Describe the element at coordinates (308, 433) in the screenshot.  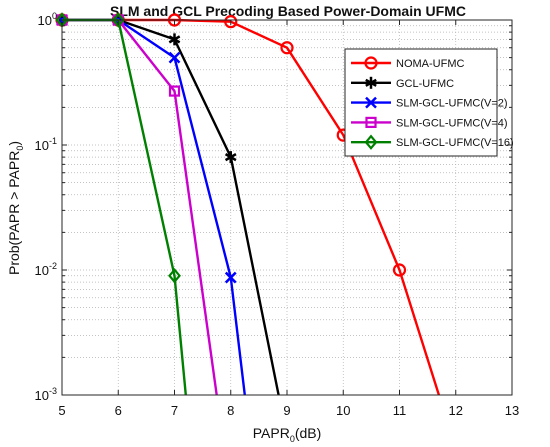
I see `x-axis-label-suffix: (dB)` at that location.